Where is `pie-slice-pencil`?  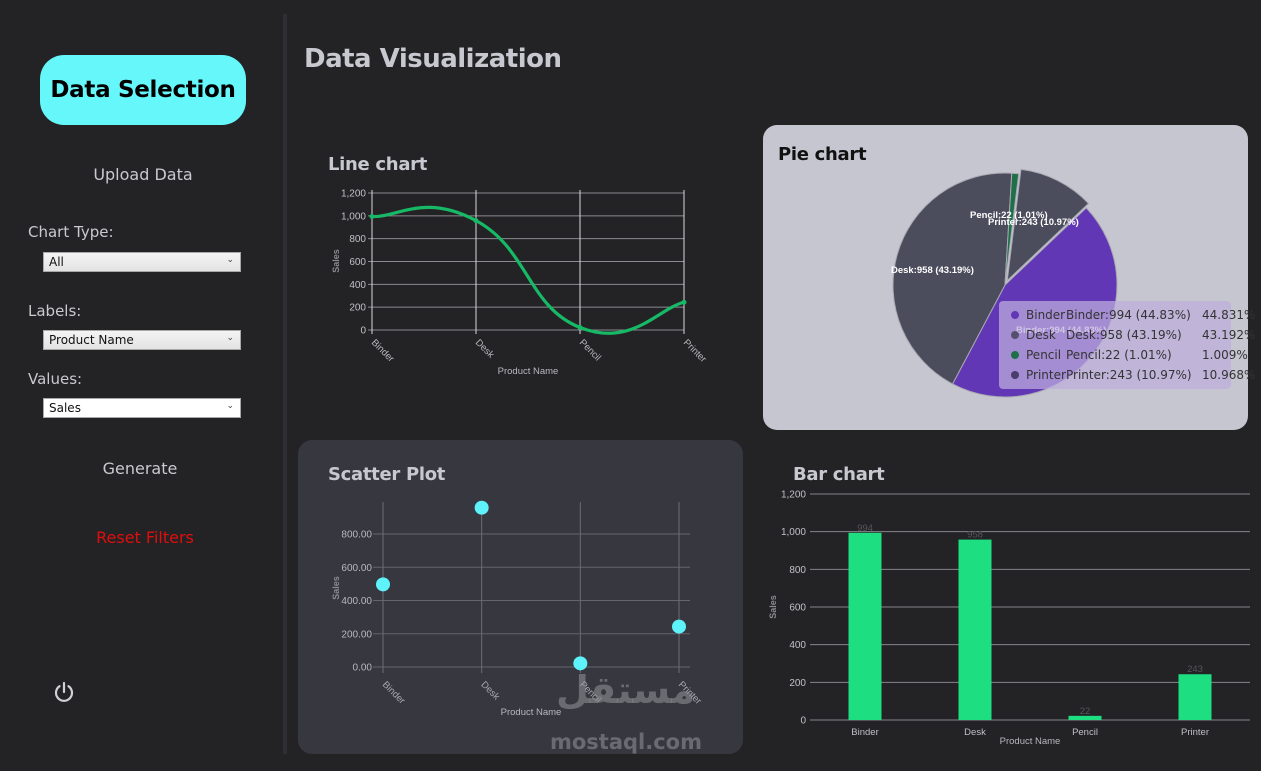
pie-slice-pencil is located at coordinates (1012, 229).